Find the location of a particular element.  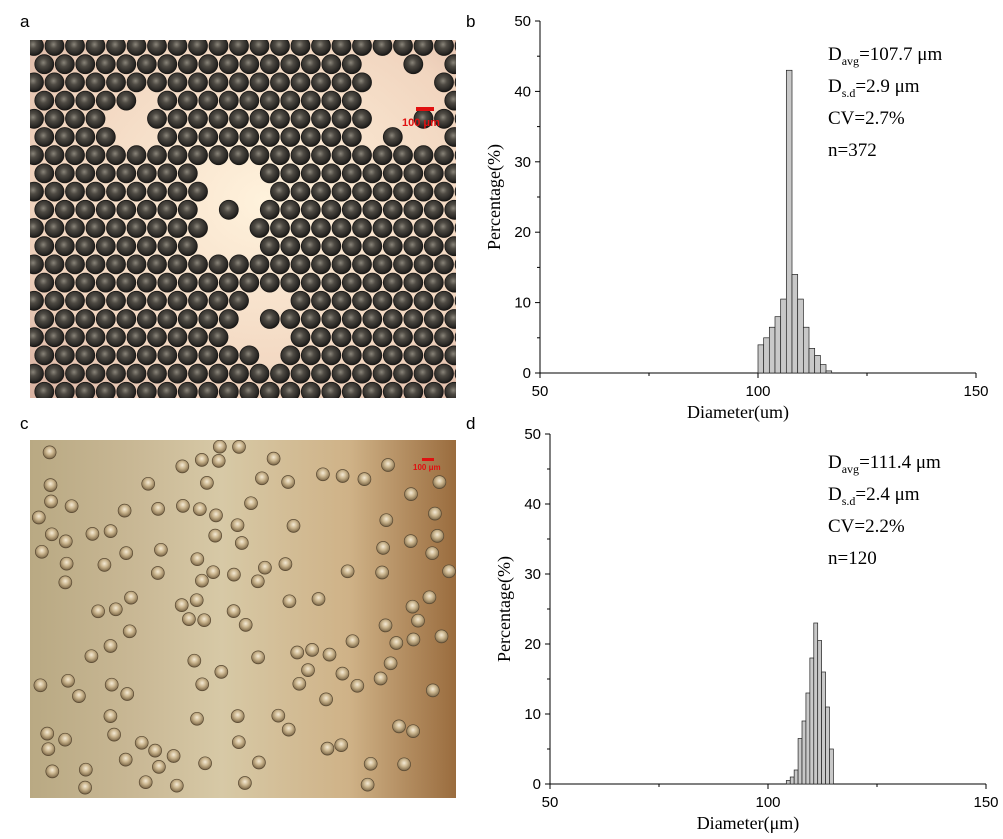

y-axis-label: Percentage(%) is located at coordinates (494, 197).